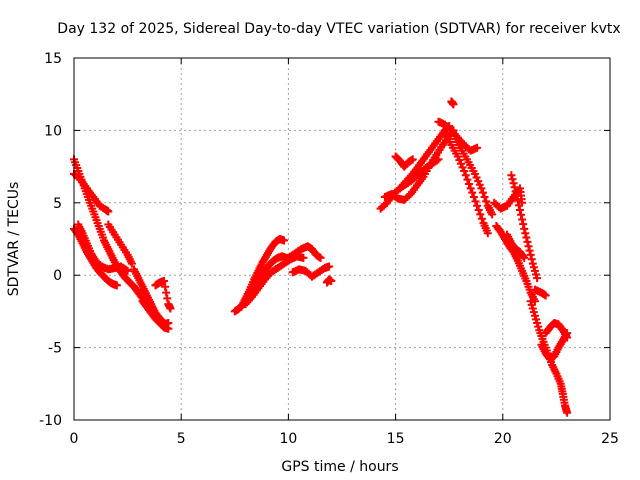 The height and width of the screenshot is (480, 640). I want to click on y-axis-label: SDTVAR / TECUs, so click(14, 239).